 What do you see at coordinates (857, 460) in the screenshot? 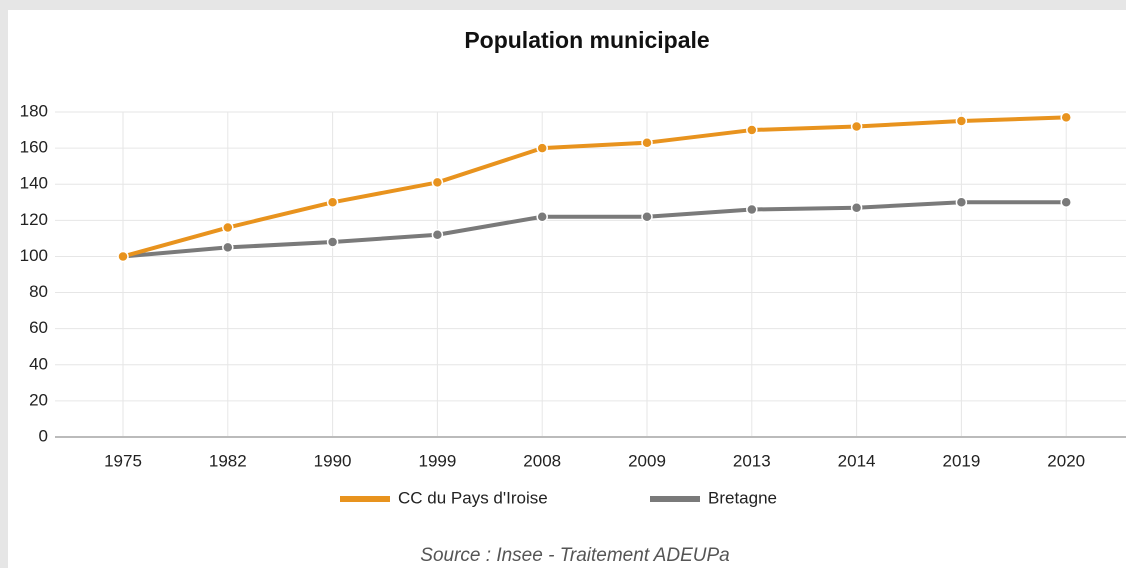
I see `x-tick-label: 2014` at bounding box center [857, 460].